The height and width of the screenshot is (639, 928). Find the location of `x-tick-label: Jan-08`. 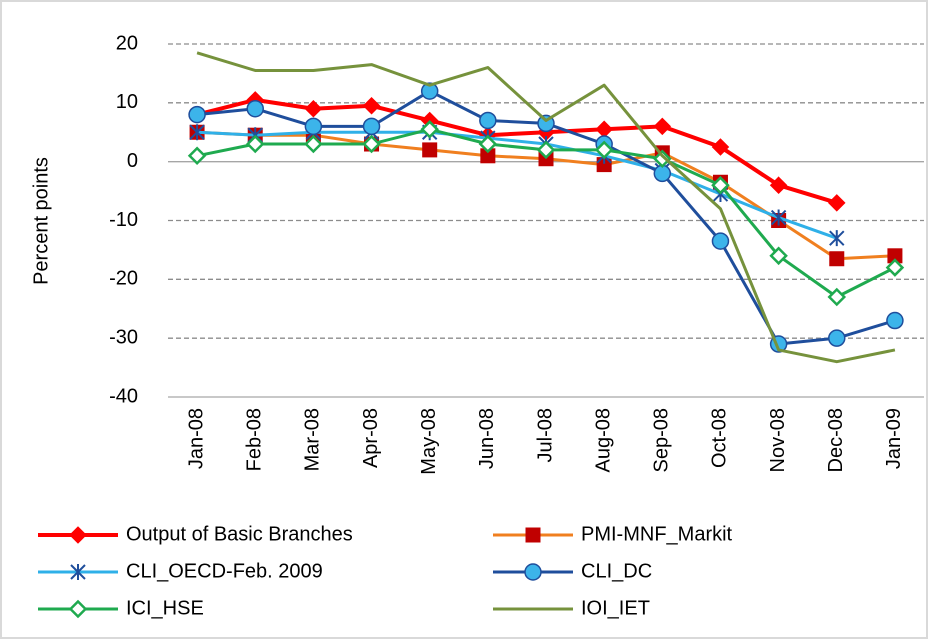

x-tick-label: Jan-08 is located at coordinates (196, 438).